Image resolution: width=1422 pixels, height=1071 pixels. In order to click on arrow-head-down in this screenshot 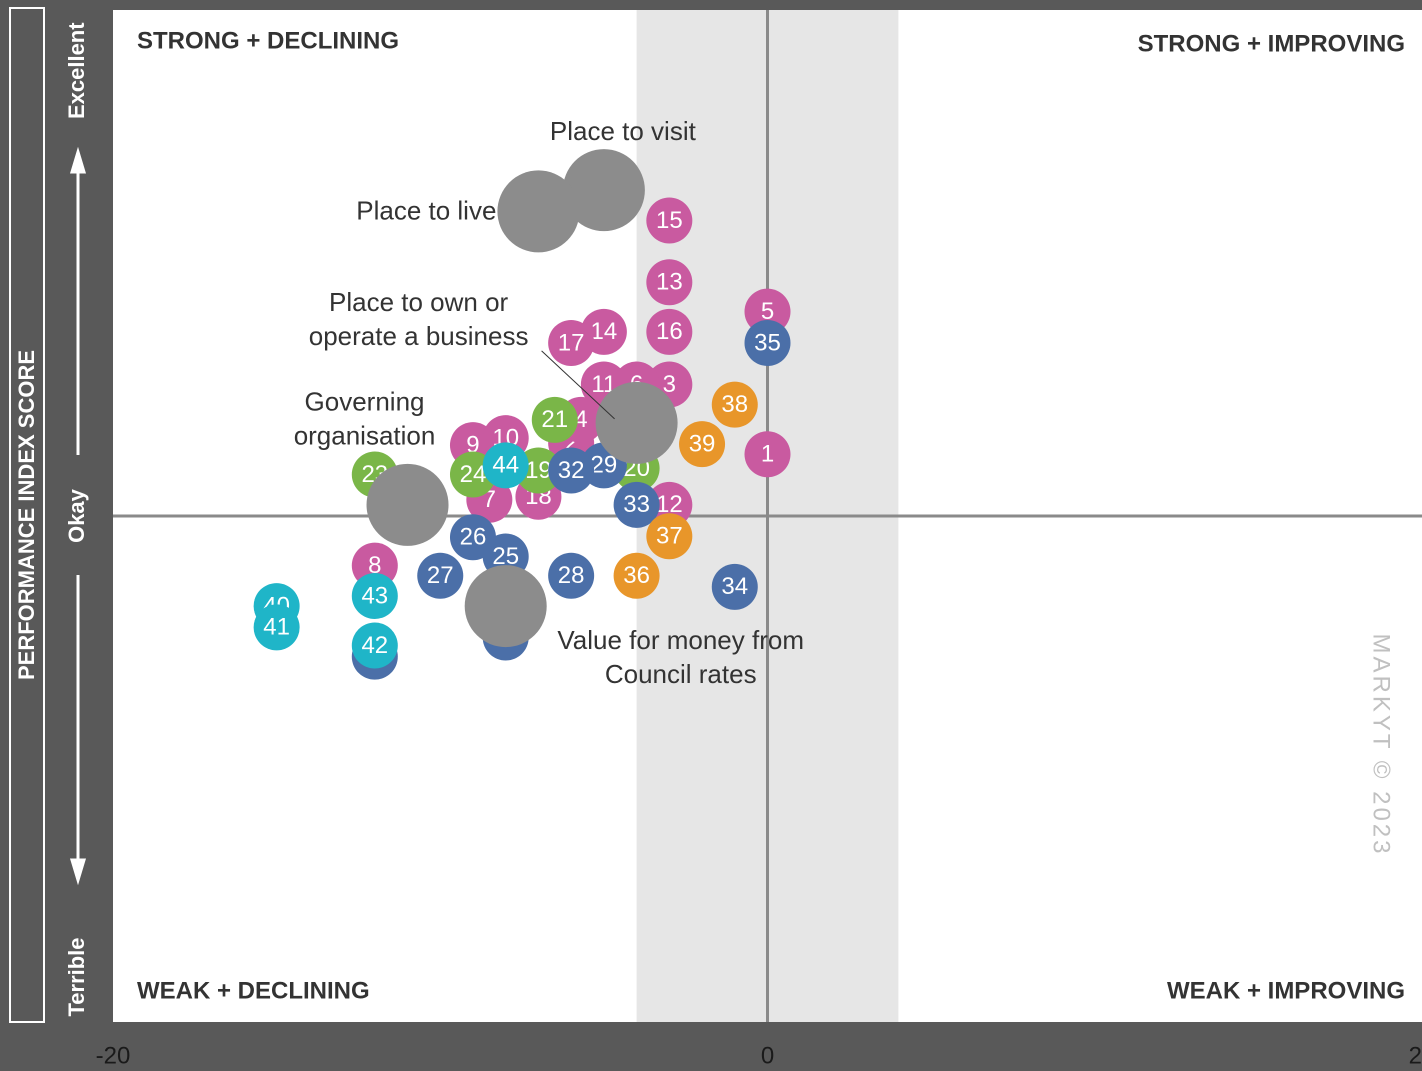, I will do `click(78, 872)`.